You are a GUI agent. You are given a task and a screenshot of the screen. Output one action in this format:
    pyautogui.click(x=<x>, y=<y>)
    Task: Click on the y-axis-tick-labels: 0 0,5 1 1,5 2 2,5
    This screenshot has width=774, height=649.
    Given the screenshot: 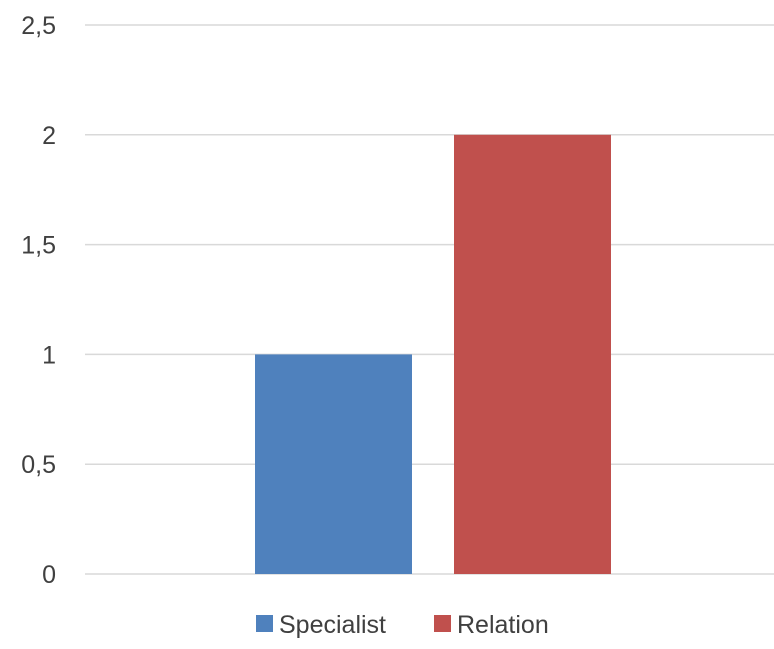 What is the action you would take?
    pyautogui.click(x=38, y=300)
    